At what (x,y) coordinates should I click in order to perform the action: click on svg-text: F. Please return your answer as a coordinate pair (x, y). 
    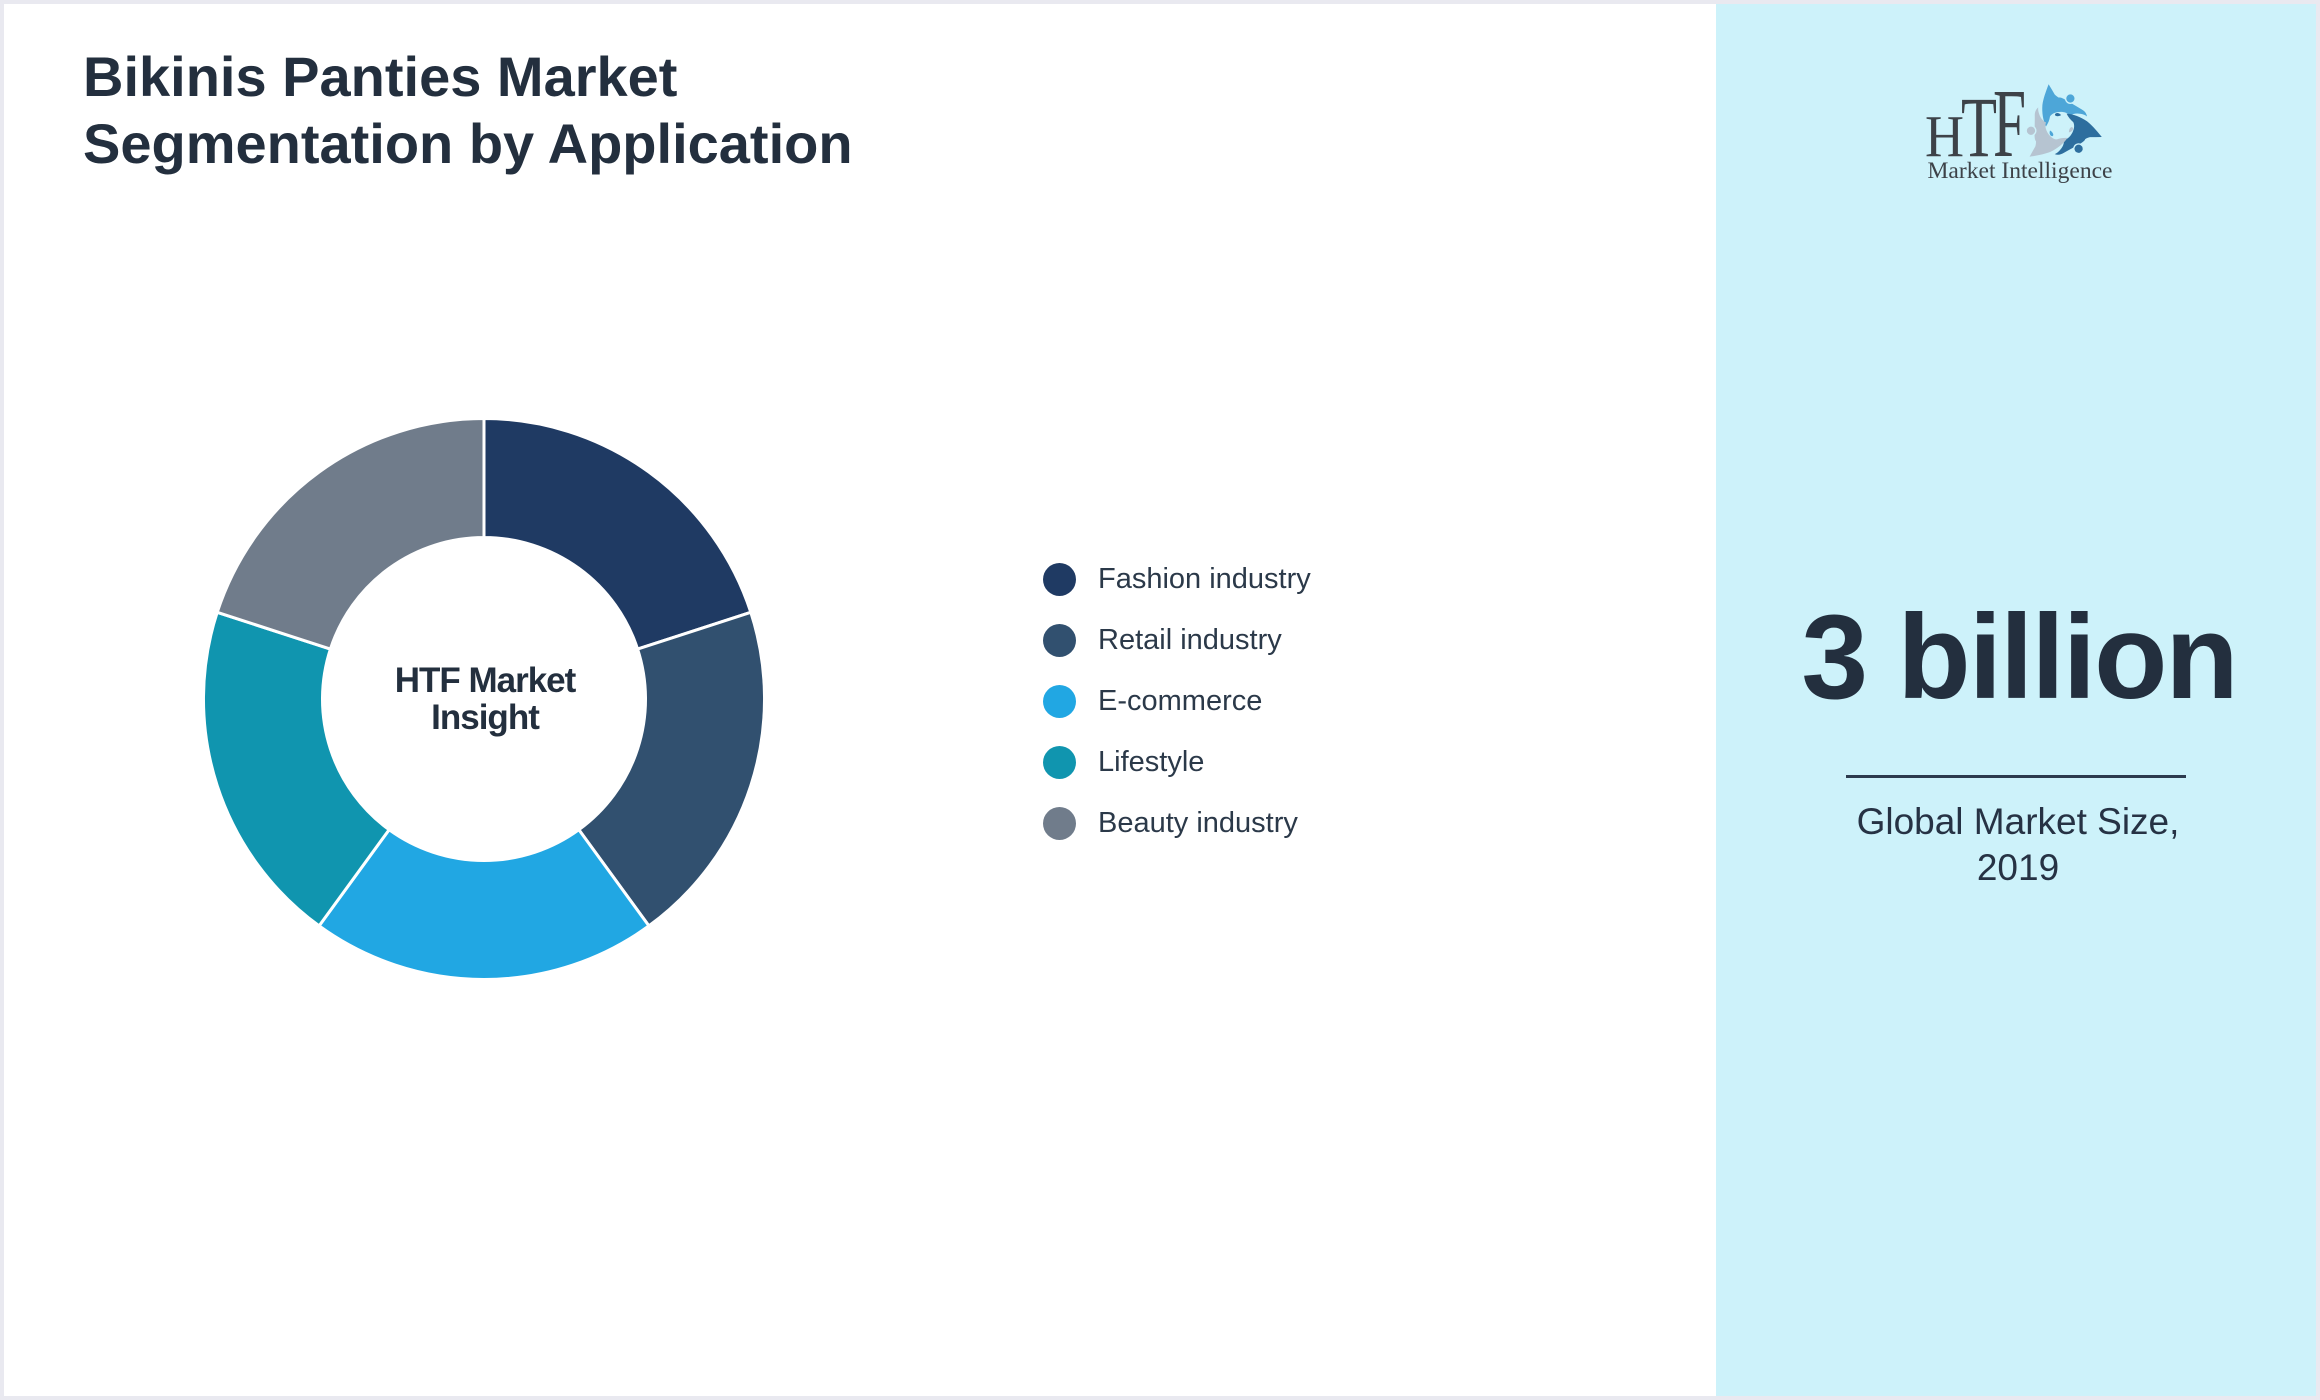
    Looking at the image, I should click on (2009, 128).